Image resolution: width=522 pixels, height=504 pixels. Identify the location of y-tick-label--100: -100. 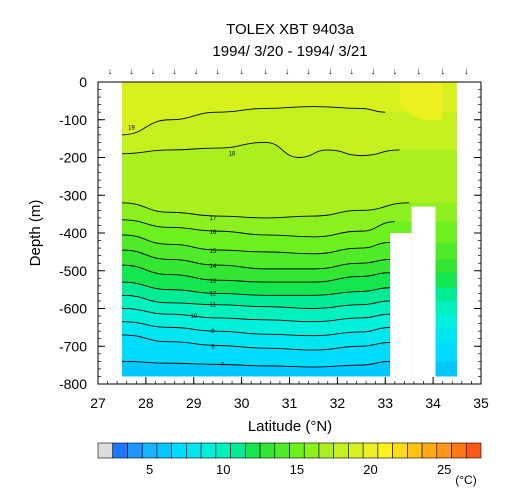
(73, 120).